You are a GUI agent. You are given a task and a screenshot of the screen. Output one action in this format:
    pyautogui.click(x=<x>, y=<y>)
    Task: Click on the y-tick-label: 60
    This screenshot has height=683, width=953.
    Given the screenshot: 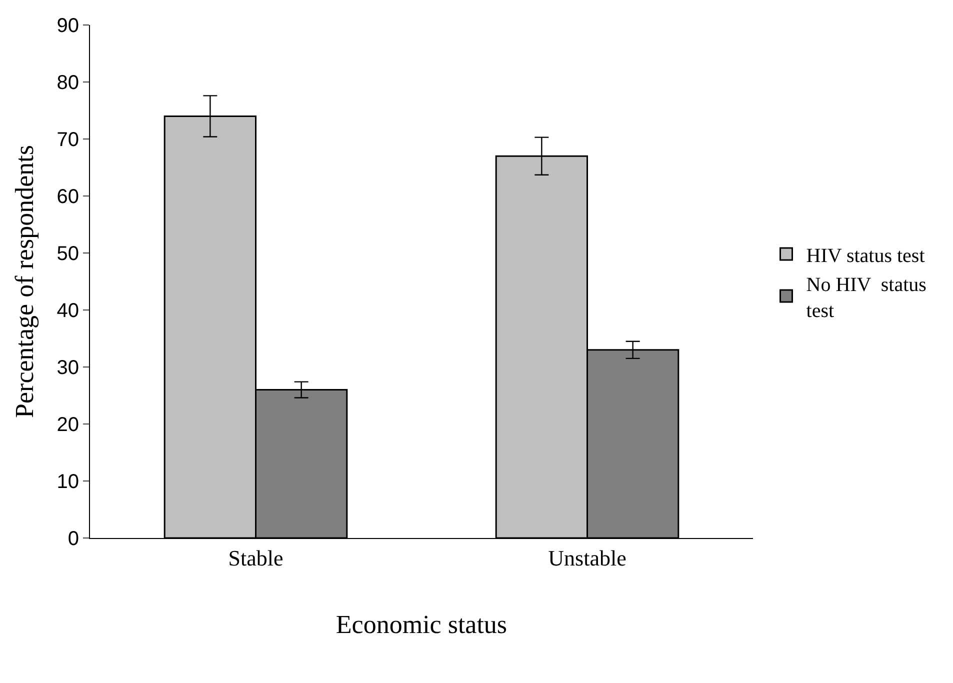 What is the action you would take?
    pyautogui.click(x=67, y=197)
    